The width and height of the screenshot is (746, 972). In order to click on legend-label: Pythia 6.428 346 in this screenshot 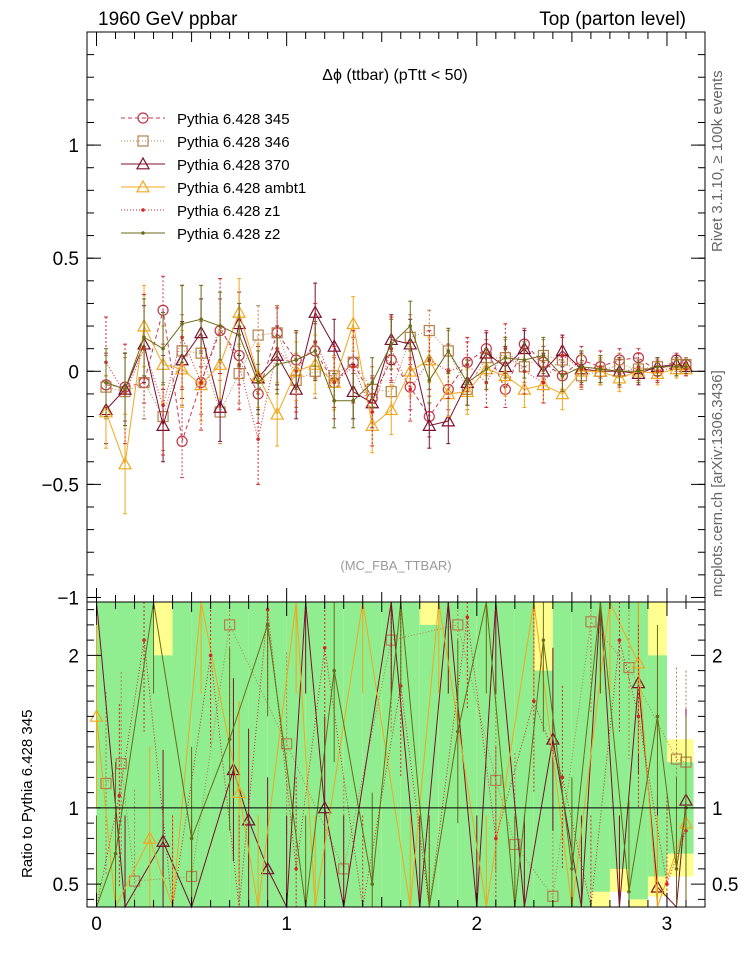, I will do `click(233, 142)`.